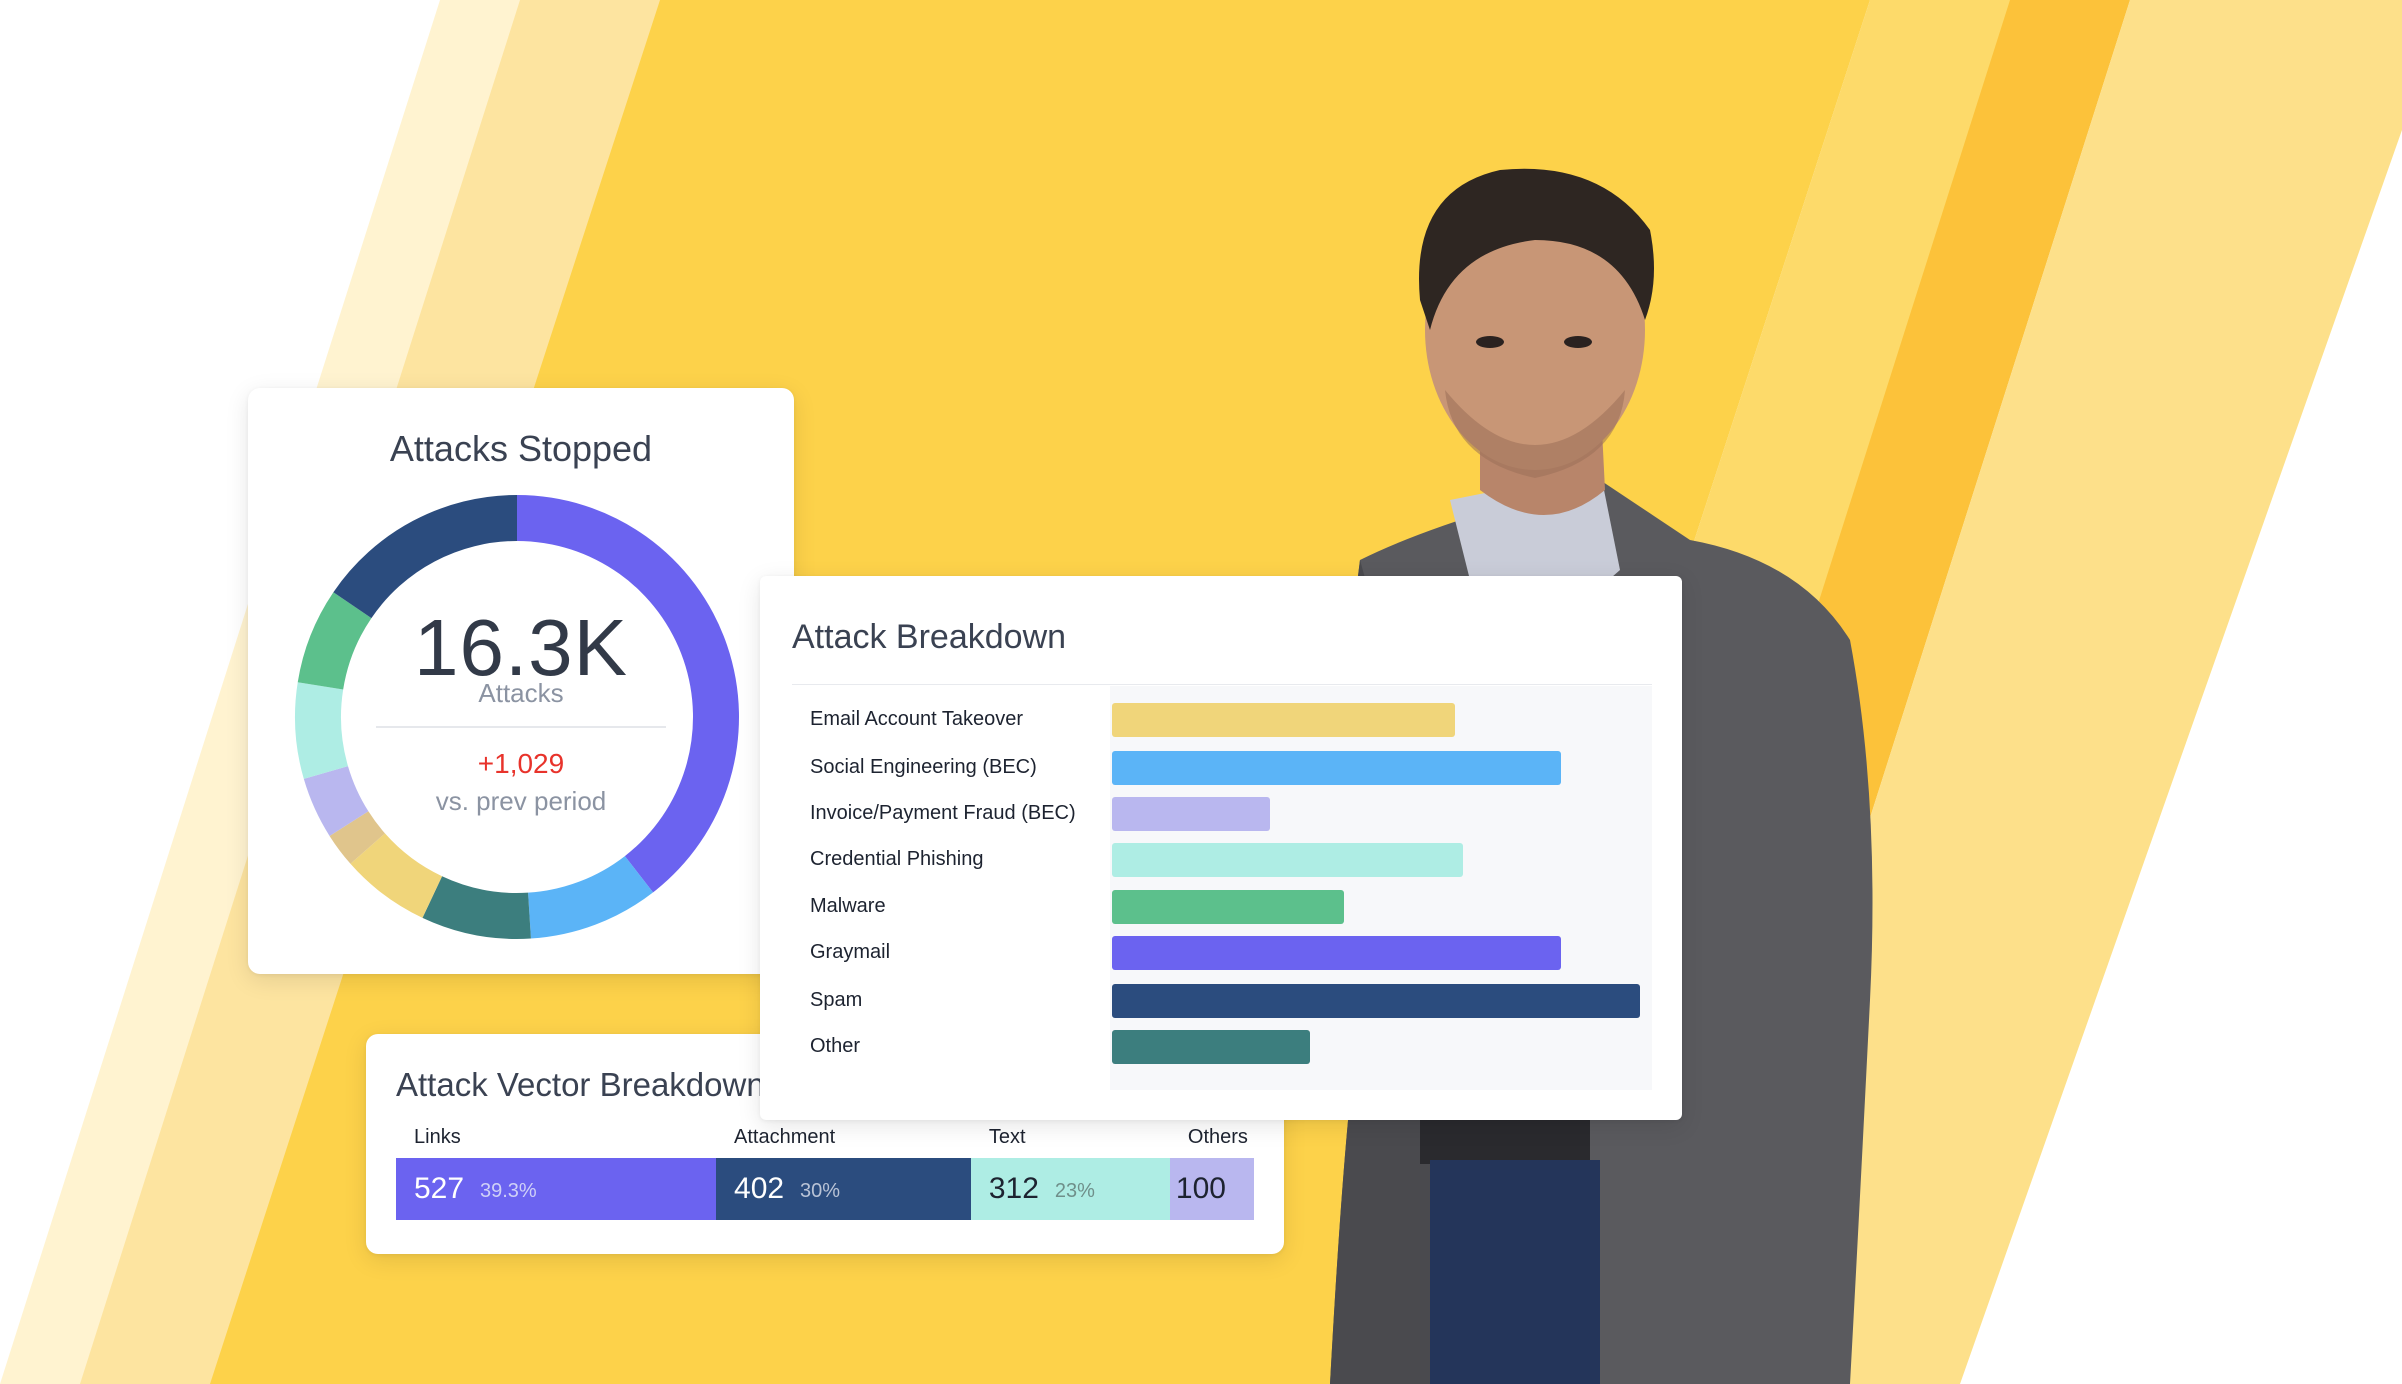  What do you see at coordinates (843, 1189) in the screenshot?
I see `vector-segment: 402 30%` at bounding box center [843, 1189].